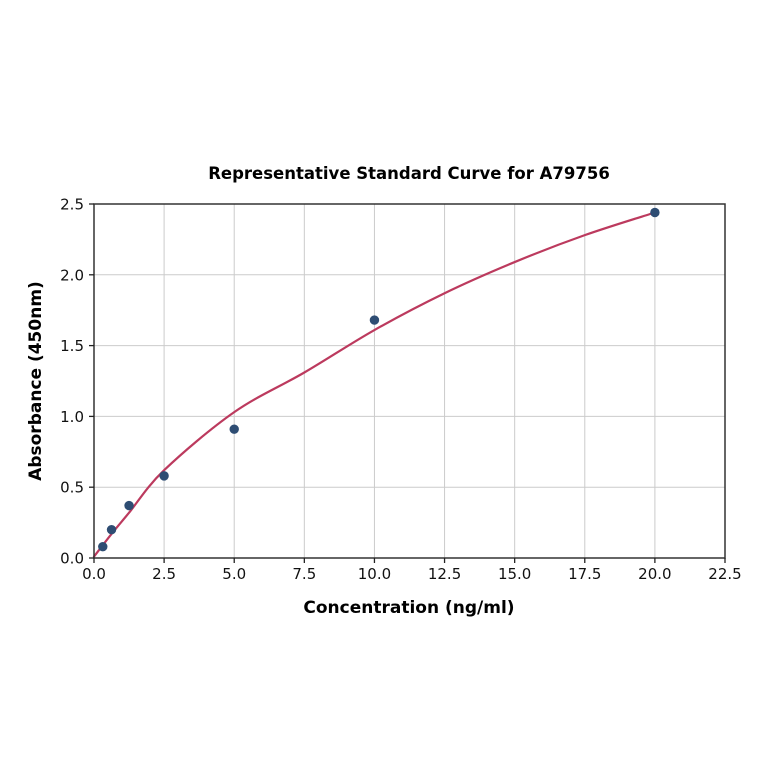 The image size is (764, 764). I want to click on chart-title: Representative Standard Curve for A79756, so click(409, 173).